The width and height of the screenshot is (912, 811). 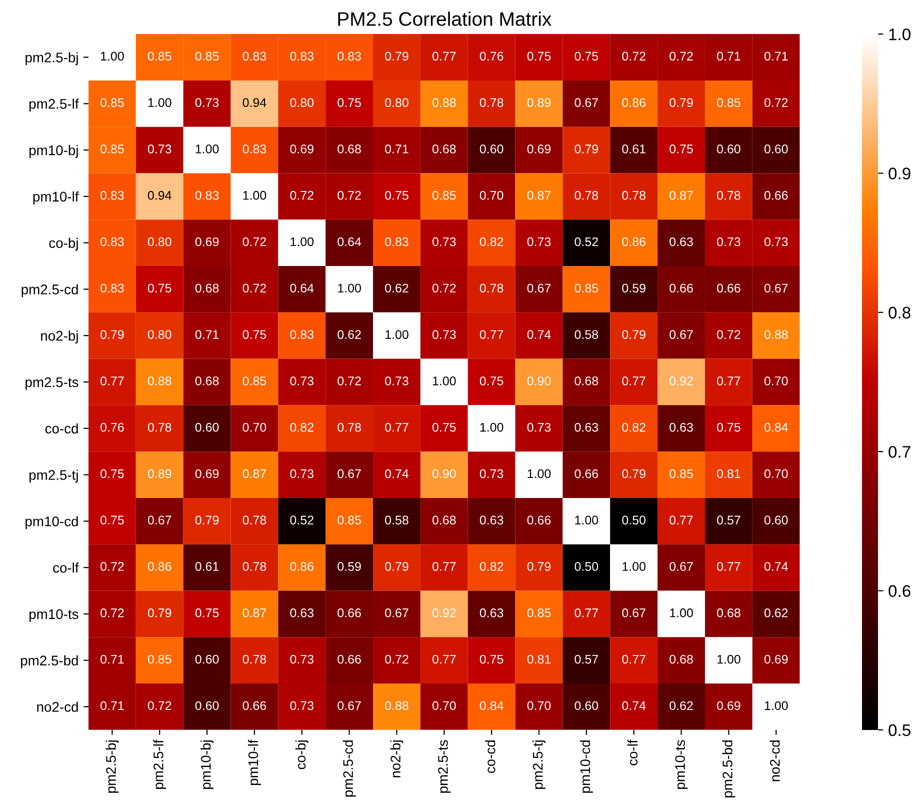 I want to click on data-label: 0.76, so click(x=492, y=56).